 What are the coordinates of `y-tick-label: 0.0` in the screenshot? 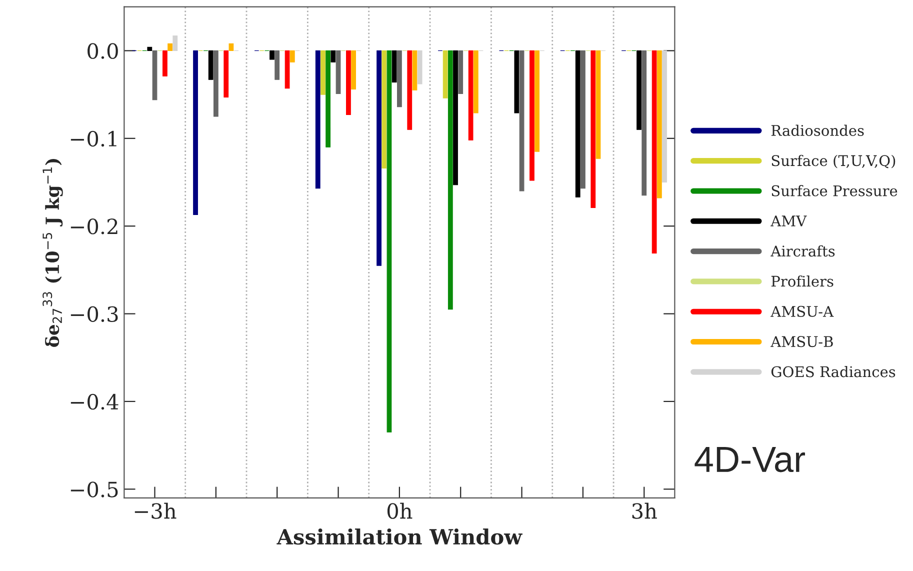 It's located at (103, 51).